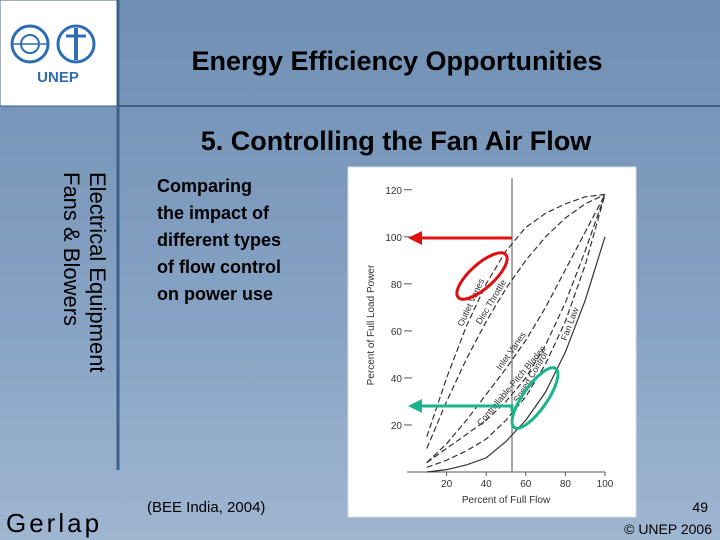 This screenshot has height=540, width=720. Describe the element at coordinates (54, 523) in the screenshot. I see `footer-logo: Gerlap` at that location.